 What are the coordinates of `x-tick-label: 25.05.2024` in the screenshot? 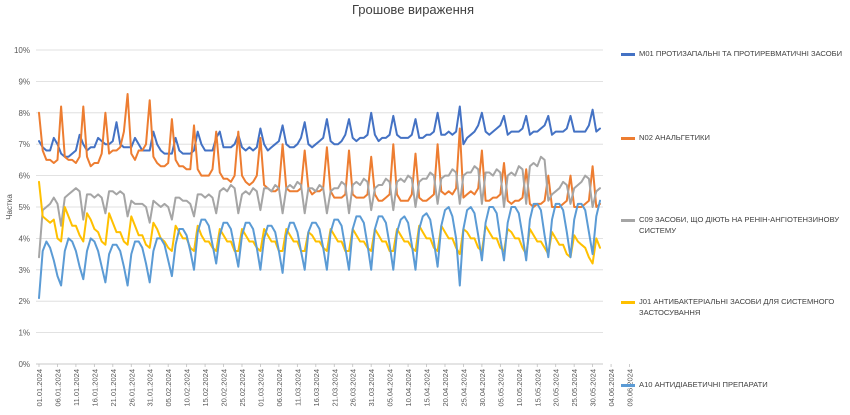 It's located at (574, 388).